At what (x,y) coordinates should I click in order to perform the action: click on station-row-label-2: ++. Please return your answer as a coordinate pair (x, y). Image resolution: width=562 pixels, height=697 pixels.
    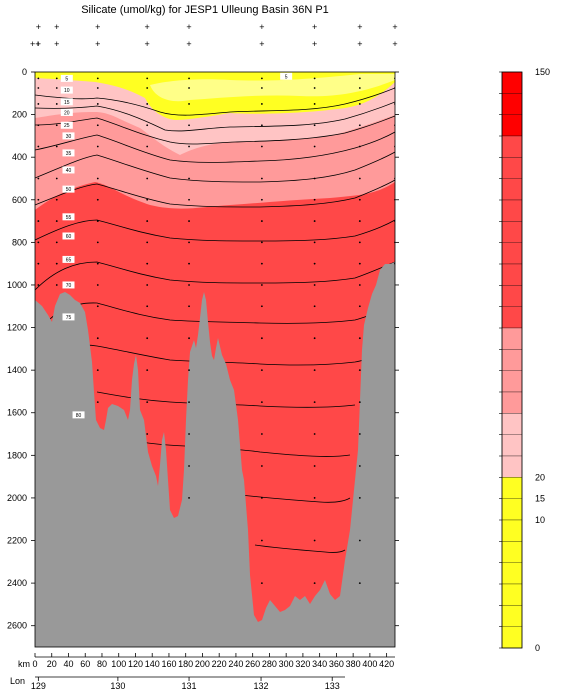
    Looking at the image, I should click on (35, 44).